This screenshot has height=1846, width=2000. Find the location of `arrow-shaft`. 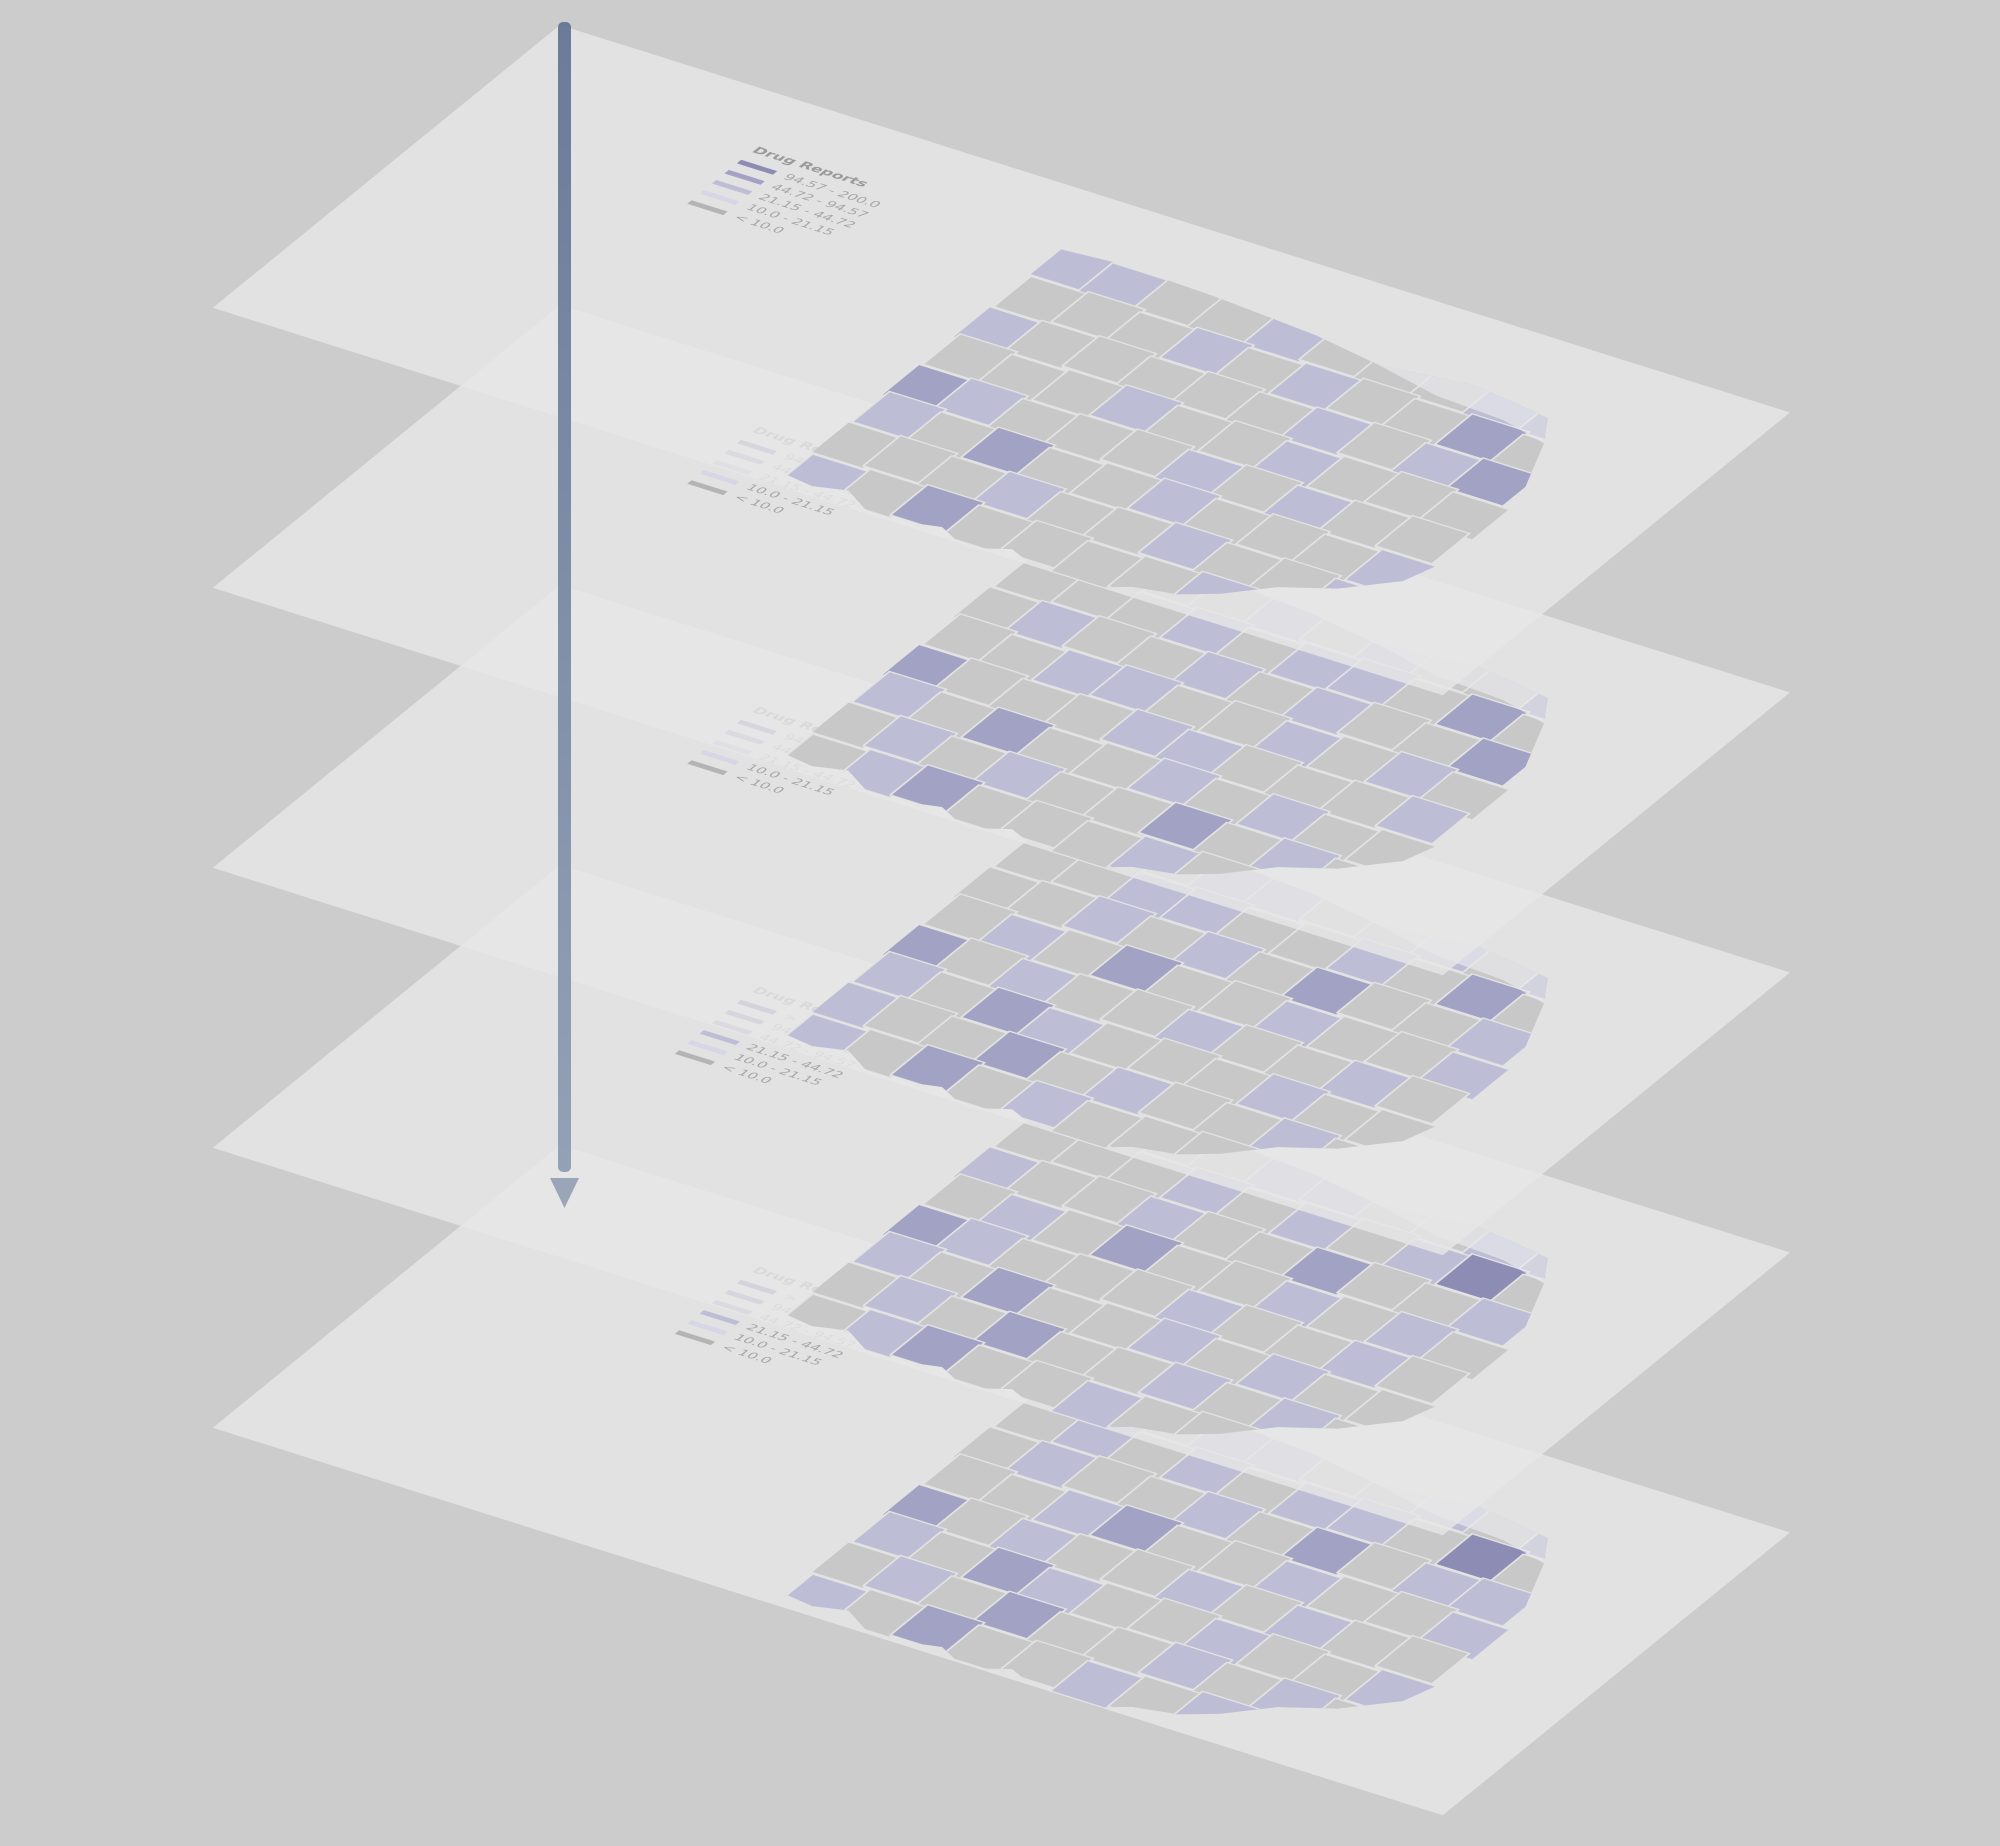

arrow-shaft is located at coordinates (564, 597).